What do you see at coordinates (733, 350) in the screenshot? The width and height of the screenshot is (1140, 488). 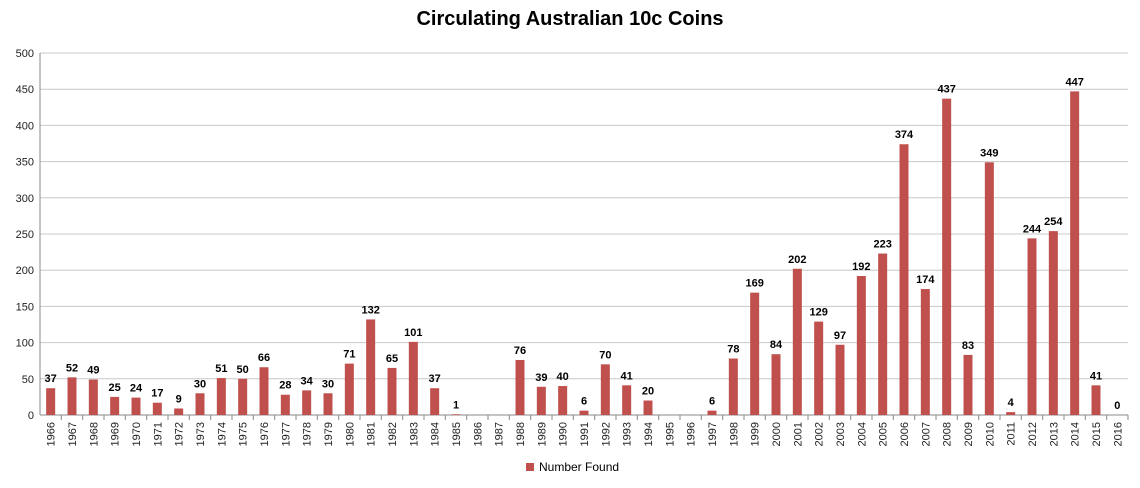 I see `data-label: 78` at bounding box center [733, 350].